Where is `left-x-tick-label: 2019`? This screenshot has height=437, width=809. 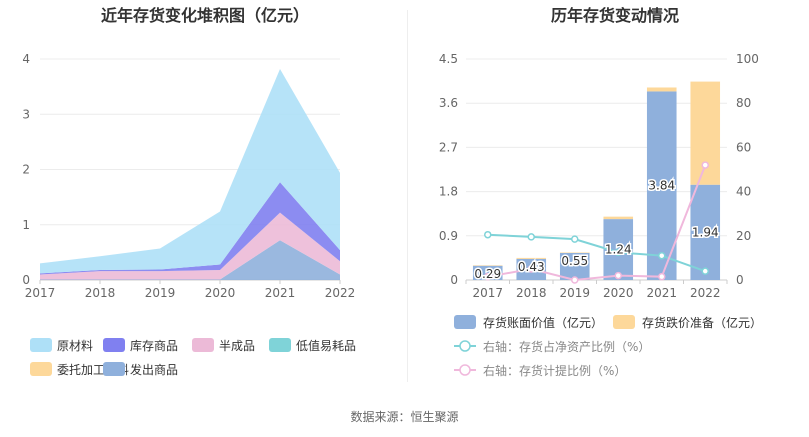
left-x-tick-label: 2019 is located at coordinates (160, 293).